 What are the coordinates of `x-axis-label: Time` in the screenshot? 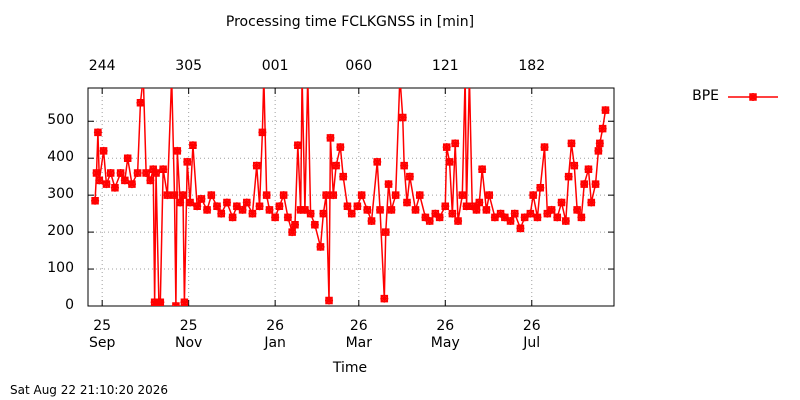 It's located at (350, 368).